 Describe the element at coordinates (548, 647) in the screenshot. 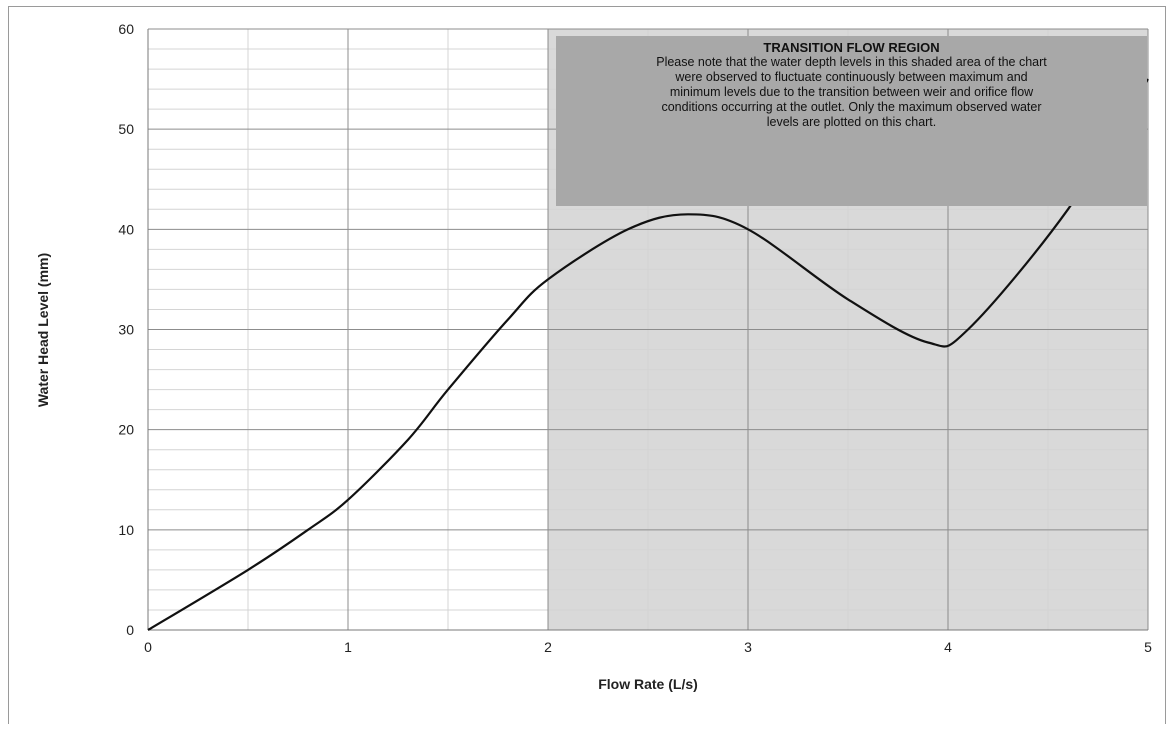

I see `x-tick-label: 2` at that location.